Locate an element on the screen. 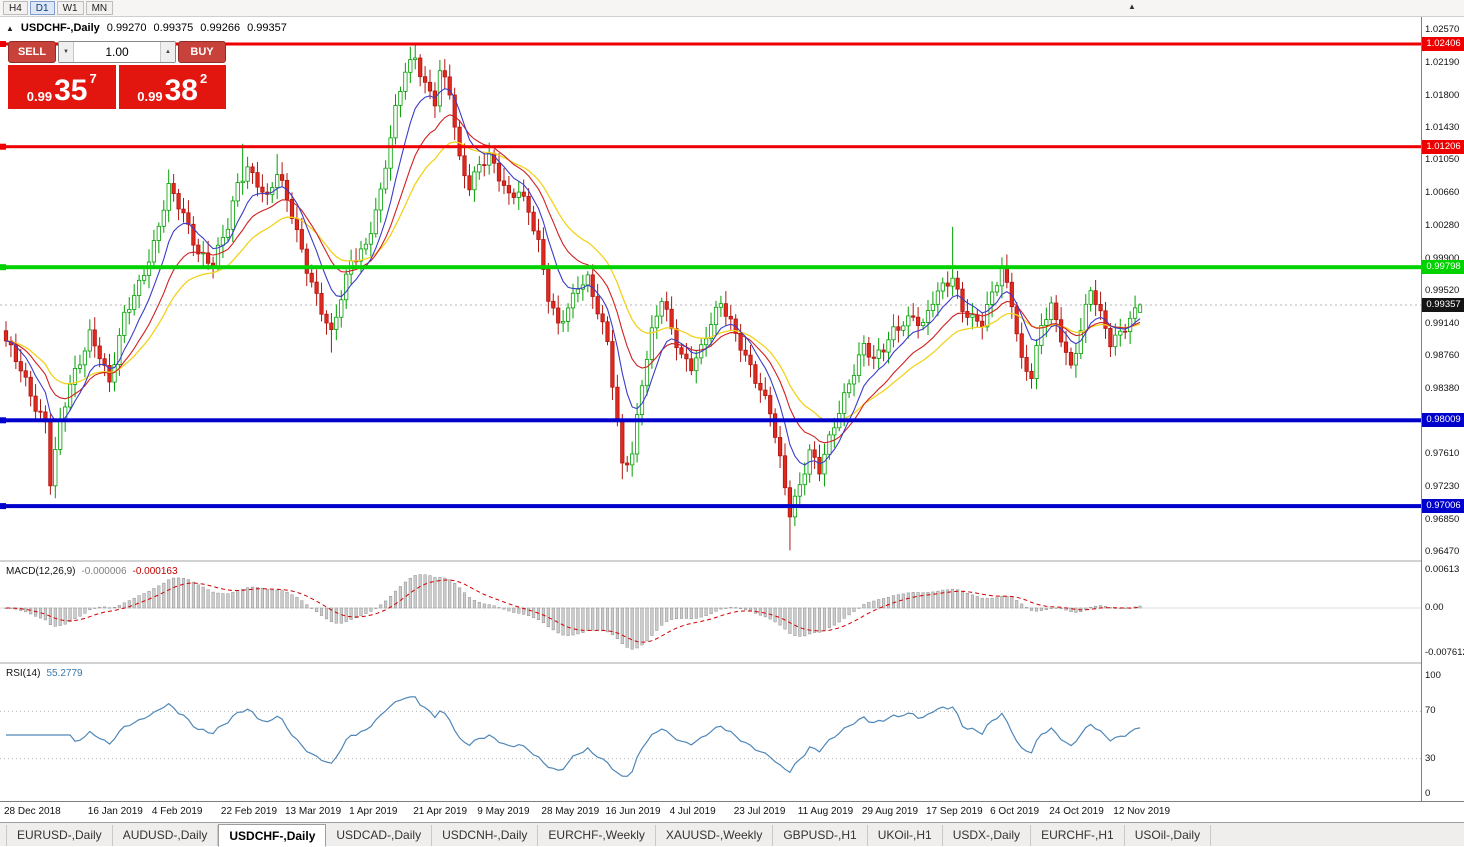 Image resolution: width=1464 pixels, height=847 pixels. time-axis-label: 22 Feb 2019 is located at coordinates (249, 811).